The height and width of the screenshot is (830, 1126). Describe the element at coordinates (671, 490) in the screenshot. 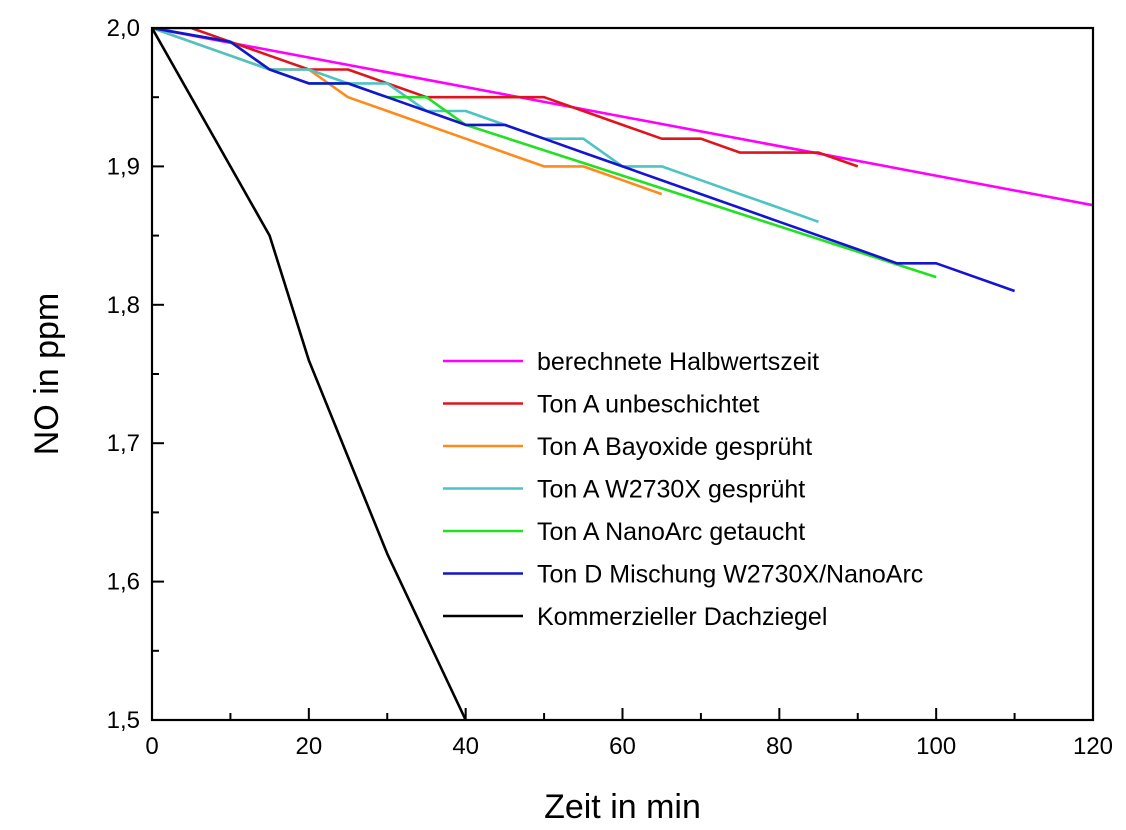

I see `legend-label: Ton A W2730X gesprüht` at that location.